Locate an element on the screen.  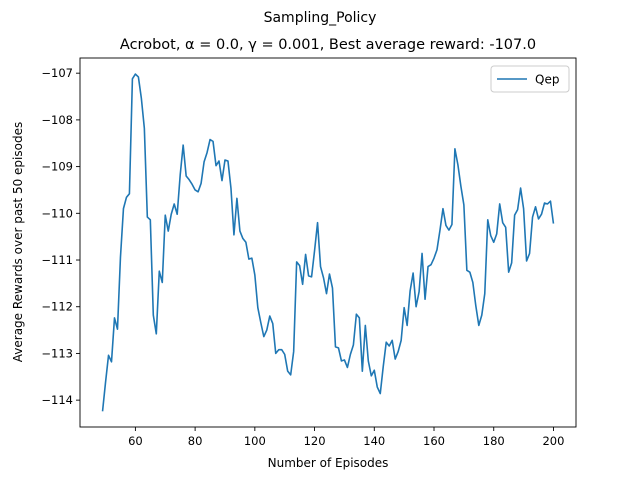
y-axis-ticks: −114 −113 −112 −111 −110 −109 −108 −107 is located at coordinates (60, 236).